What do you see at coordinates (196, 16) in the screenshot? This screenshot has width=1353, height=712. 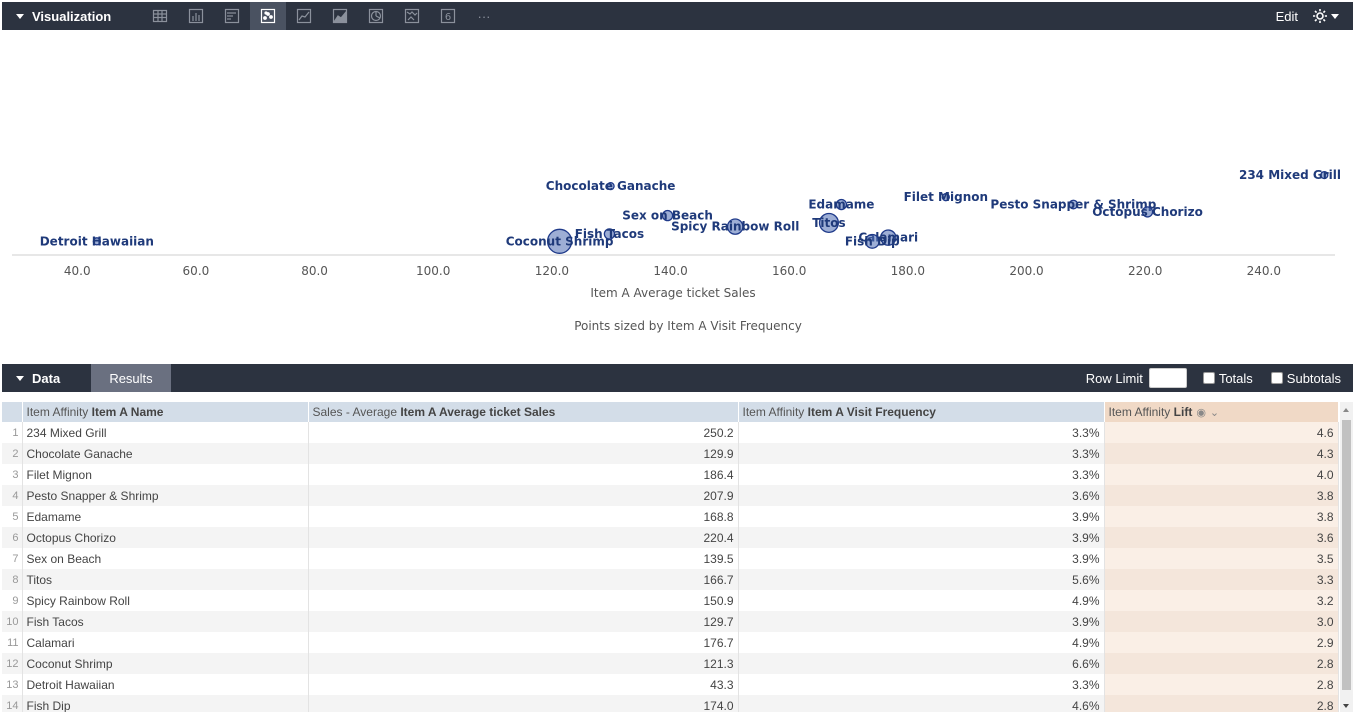 I see `column-chart-icon` at bounding box center [196, 16].